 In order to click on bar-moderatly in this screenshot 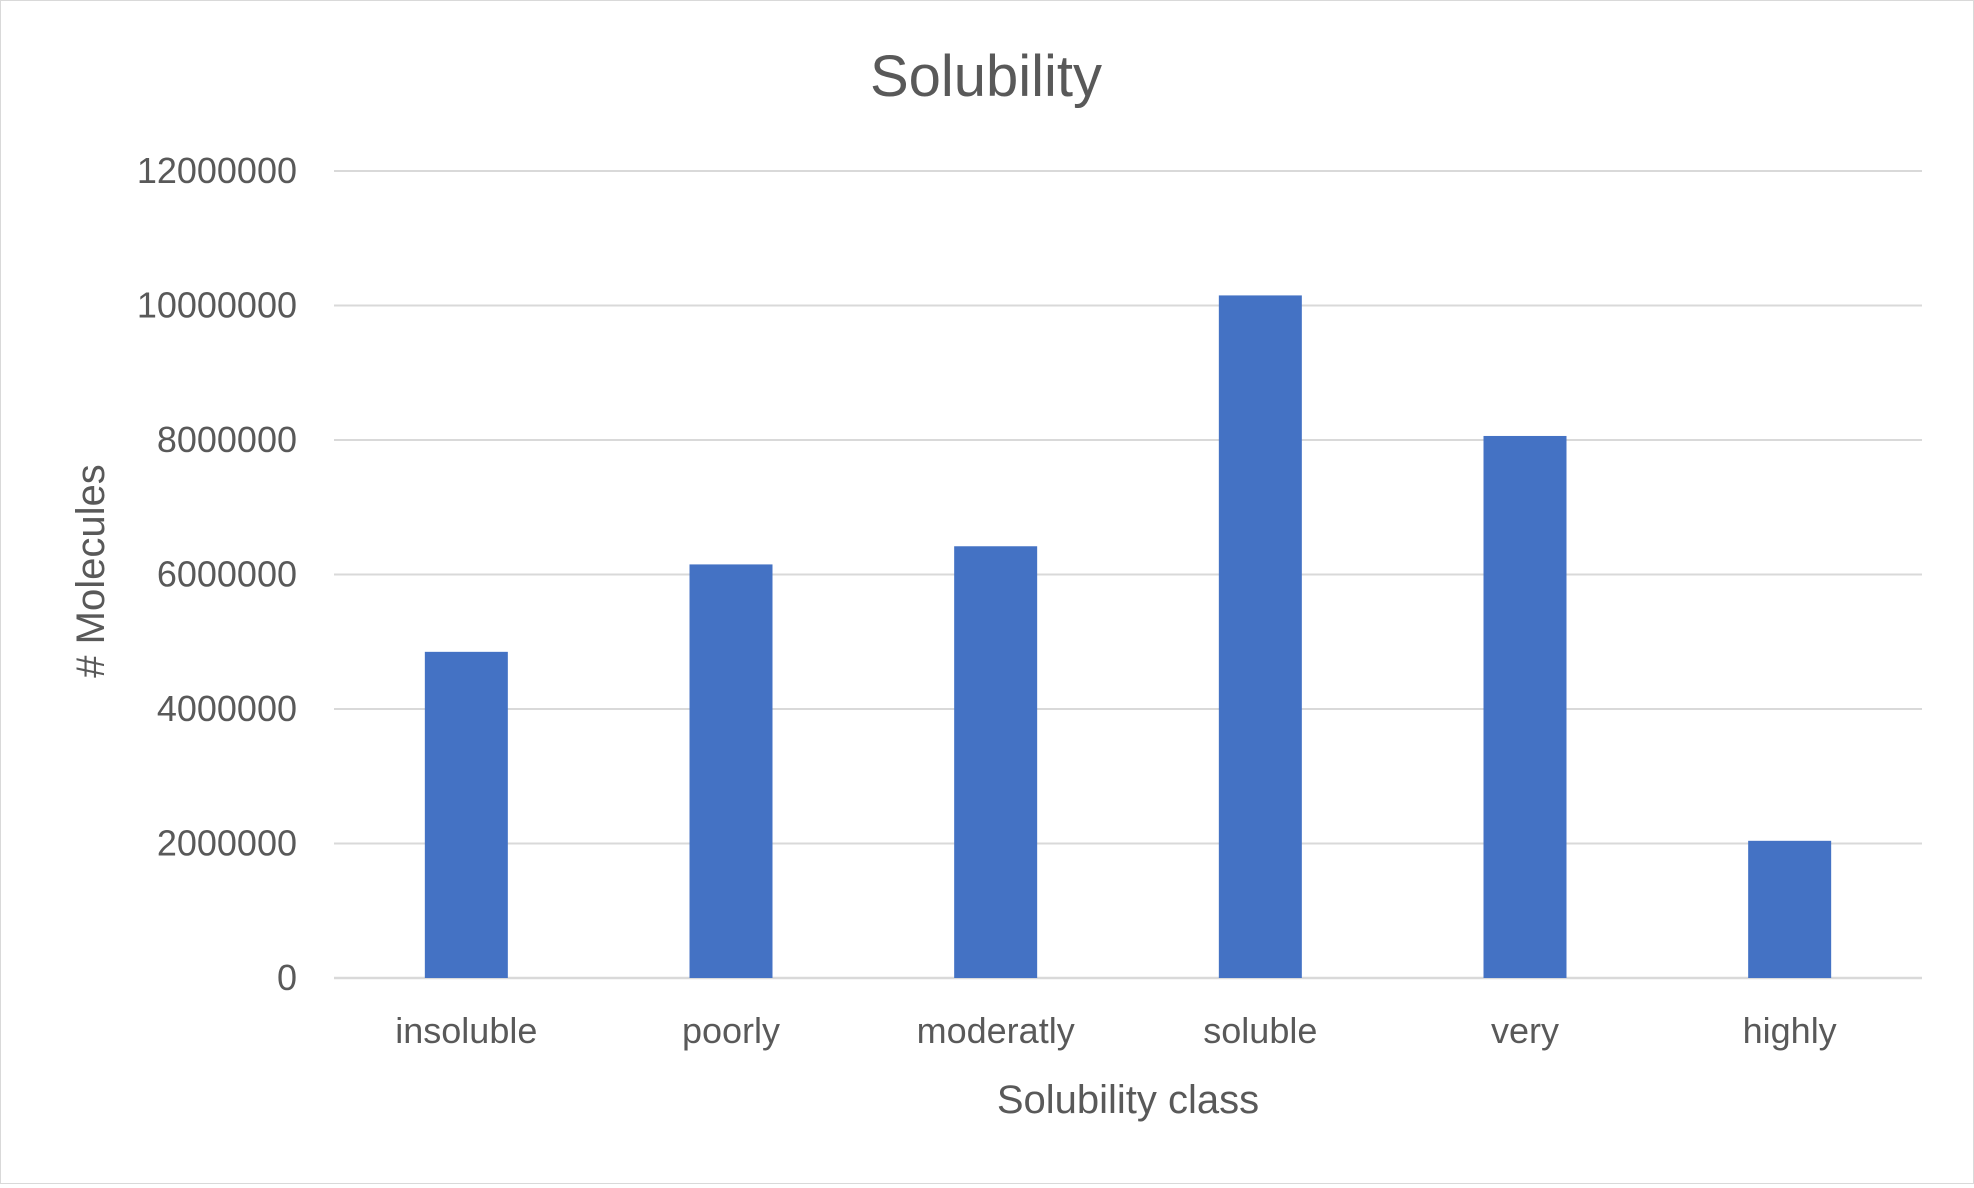, I will do `click(996, 762)`.